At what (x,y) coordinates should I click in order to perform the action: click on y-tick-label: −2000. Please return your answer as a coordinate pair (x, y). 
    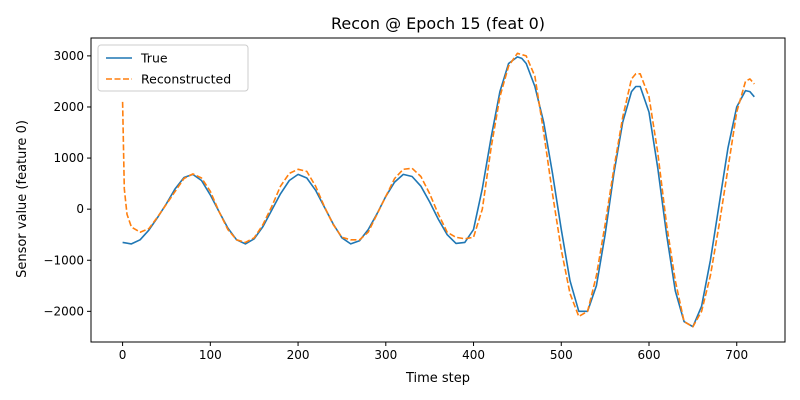
    Looking at the image, I should click on (63, 311).